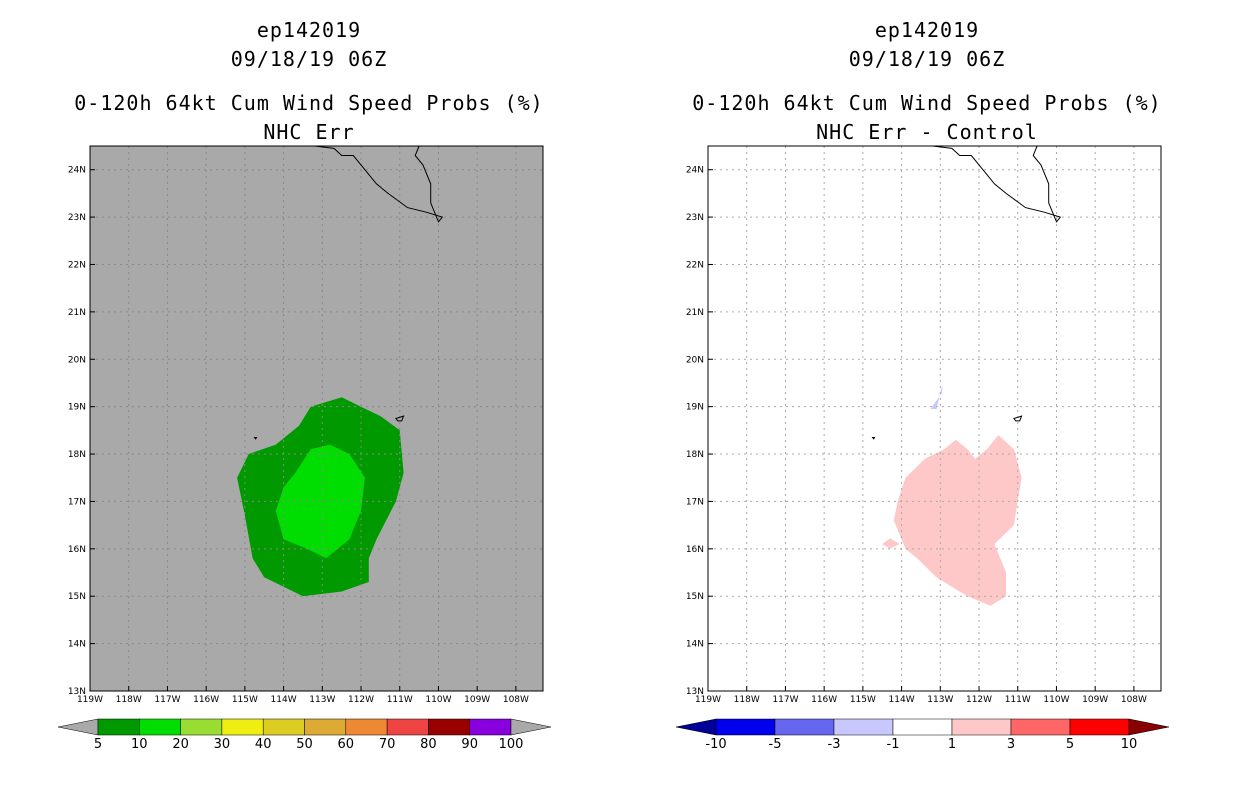 The width and height of the screenshot is (1236, 800). Describe the element at coordinates (309, 59) in the screenshot. I see `datetime: 09/18/19 06Z` at that location.